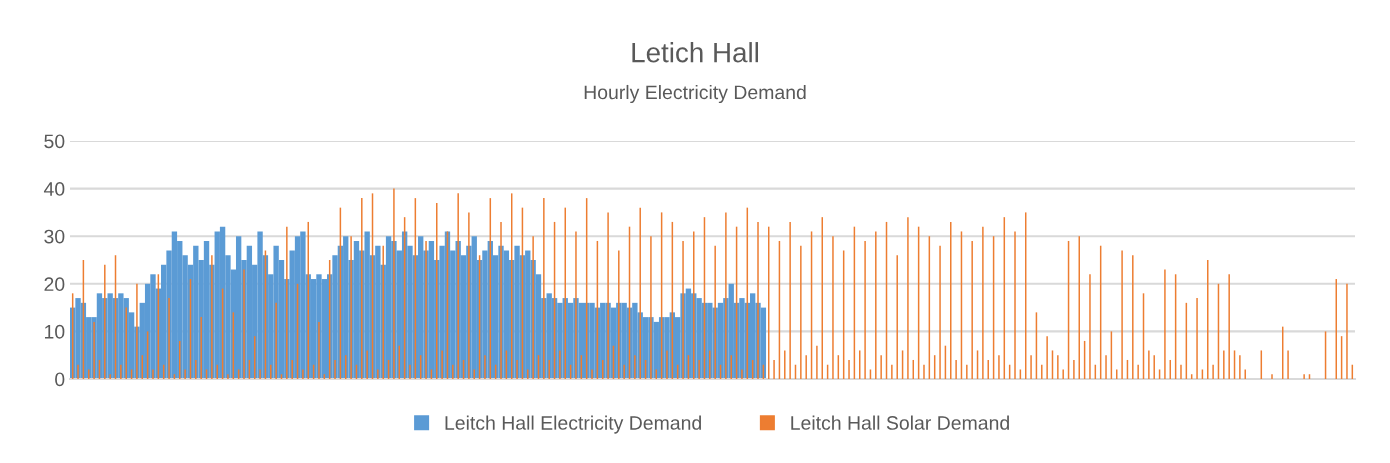  I want to click on legend-label: Leitch Hall Solar Demand, so click(900, 422).